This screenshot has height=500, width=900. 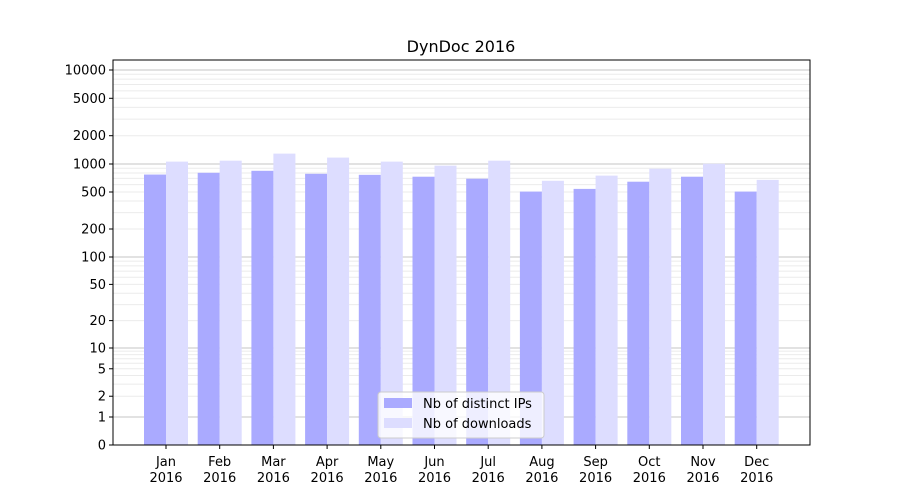 I want to click on y-tick-label: 1, so click(x=102, y=418).